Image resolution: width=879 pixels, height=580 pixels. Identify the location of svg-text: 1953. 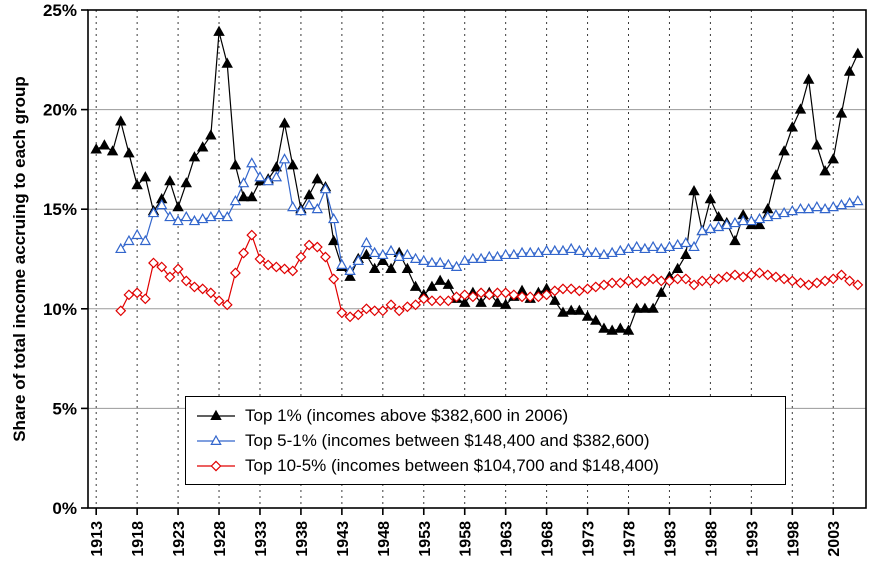
(425, 539).